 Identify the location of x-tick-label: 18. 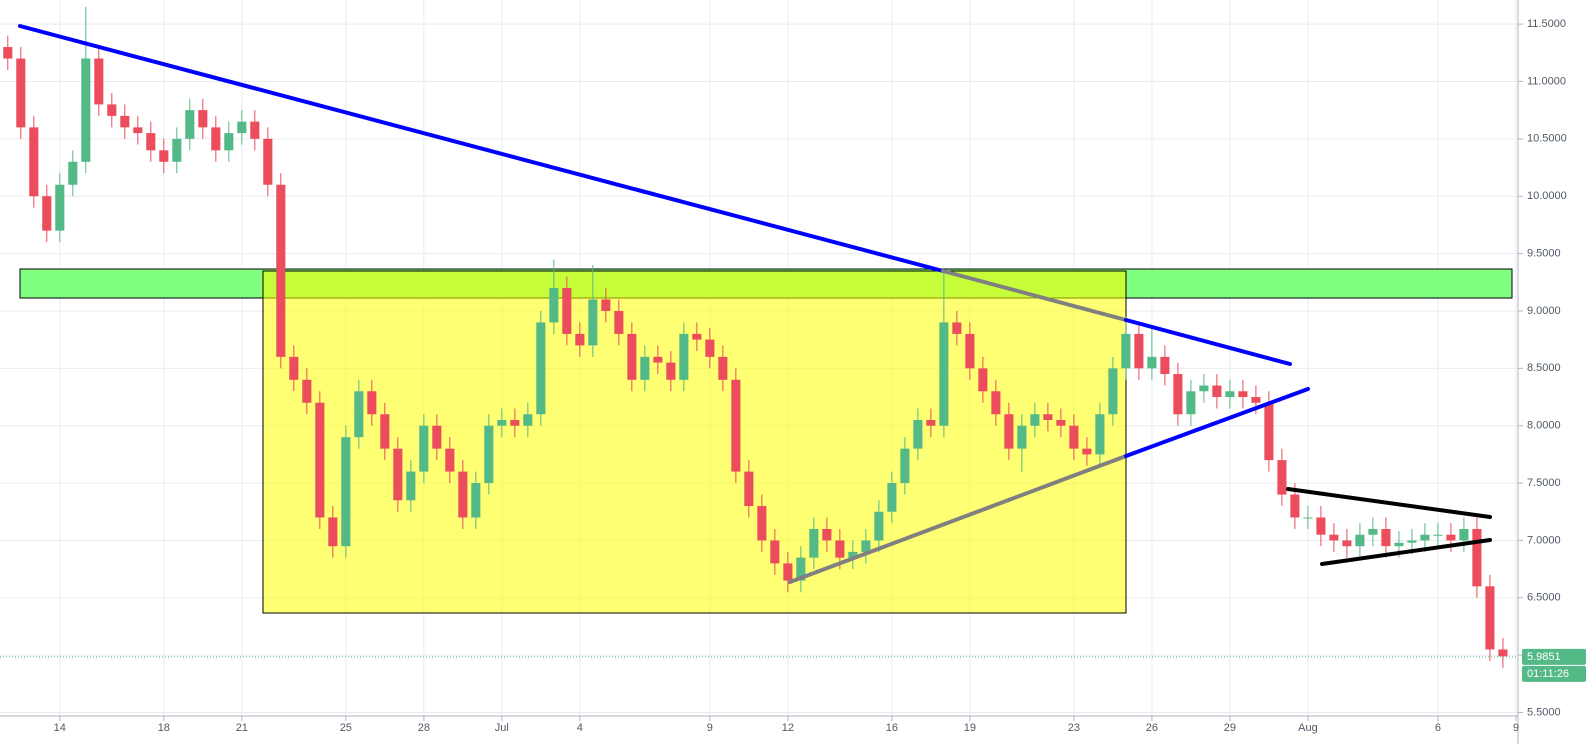
(164, 728).